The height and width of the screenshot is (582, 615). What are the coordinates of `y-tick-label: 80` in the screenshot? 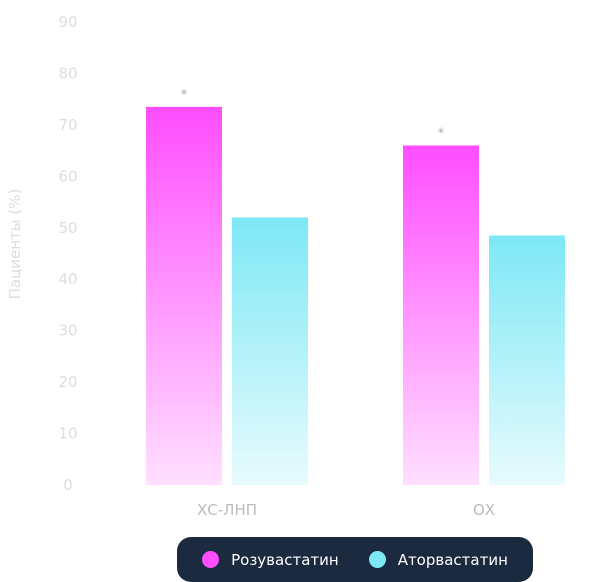 It's located at (67, 73).